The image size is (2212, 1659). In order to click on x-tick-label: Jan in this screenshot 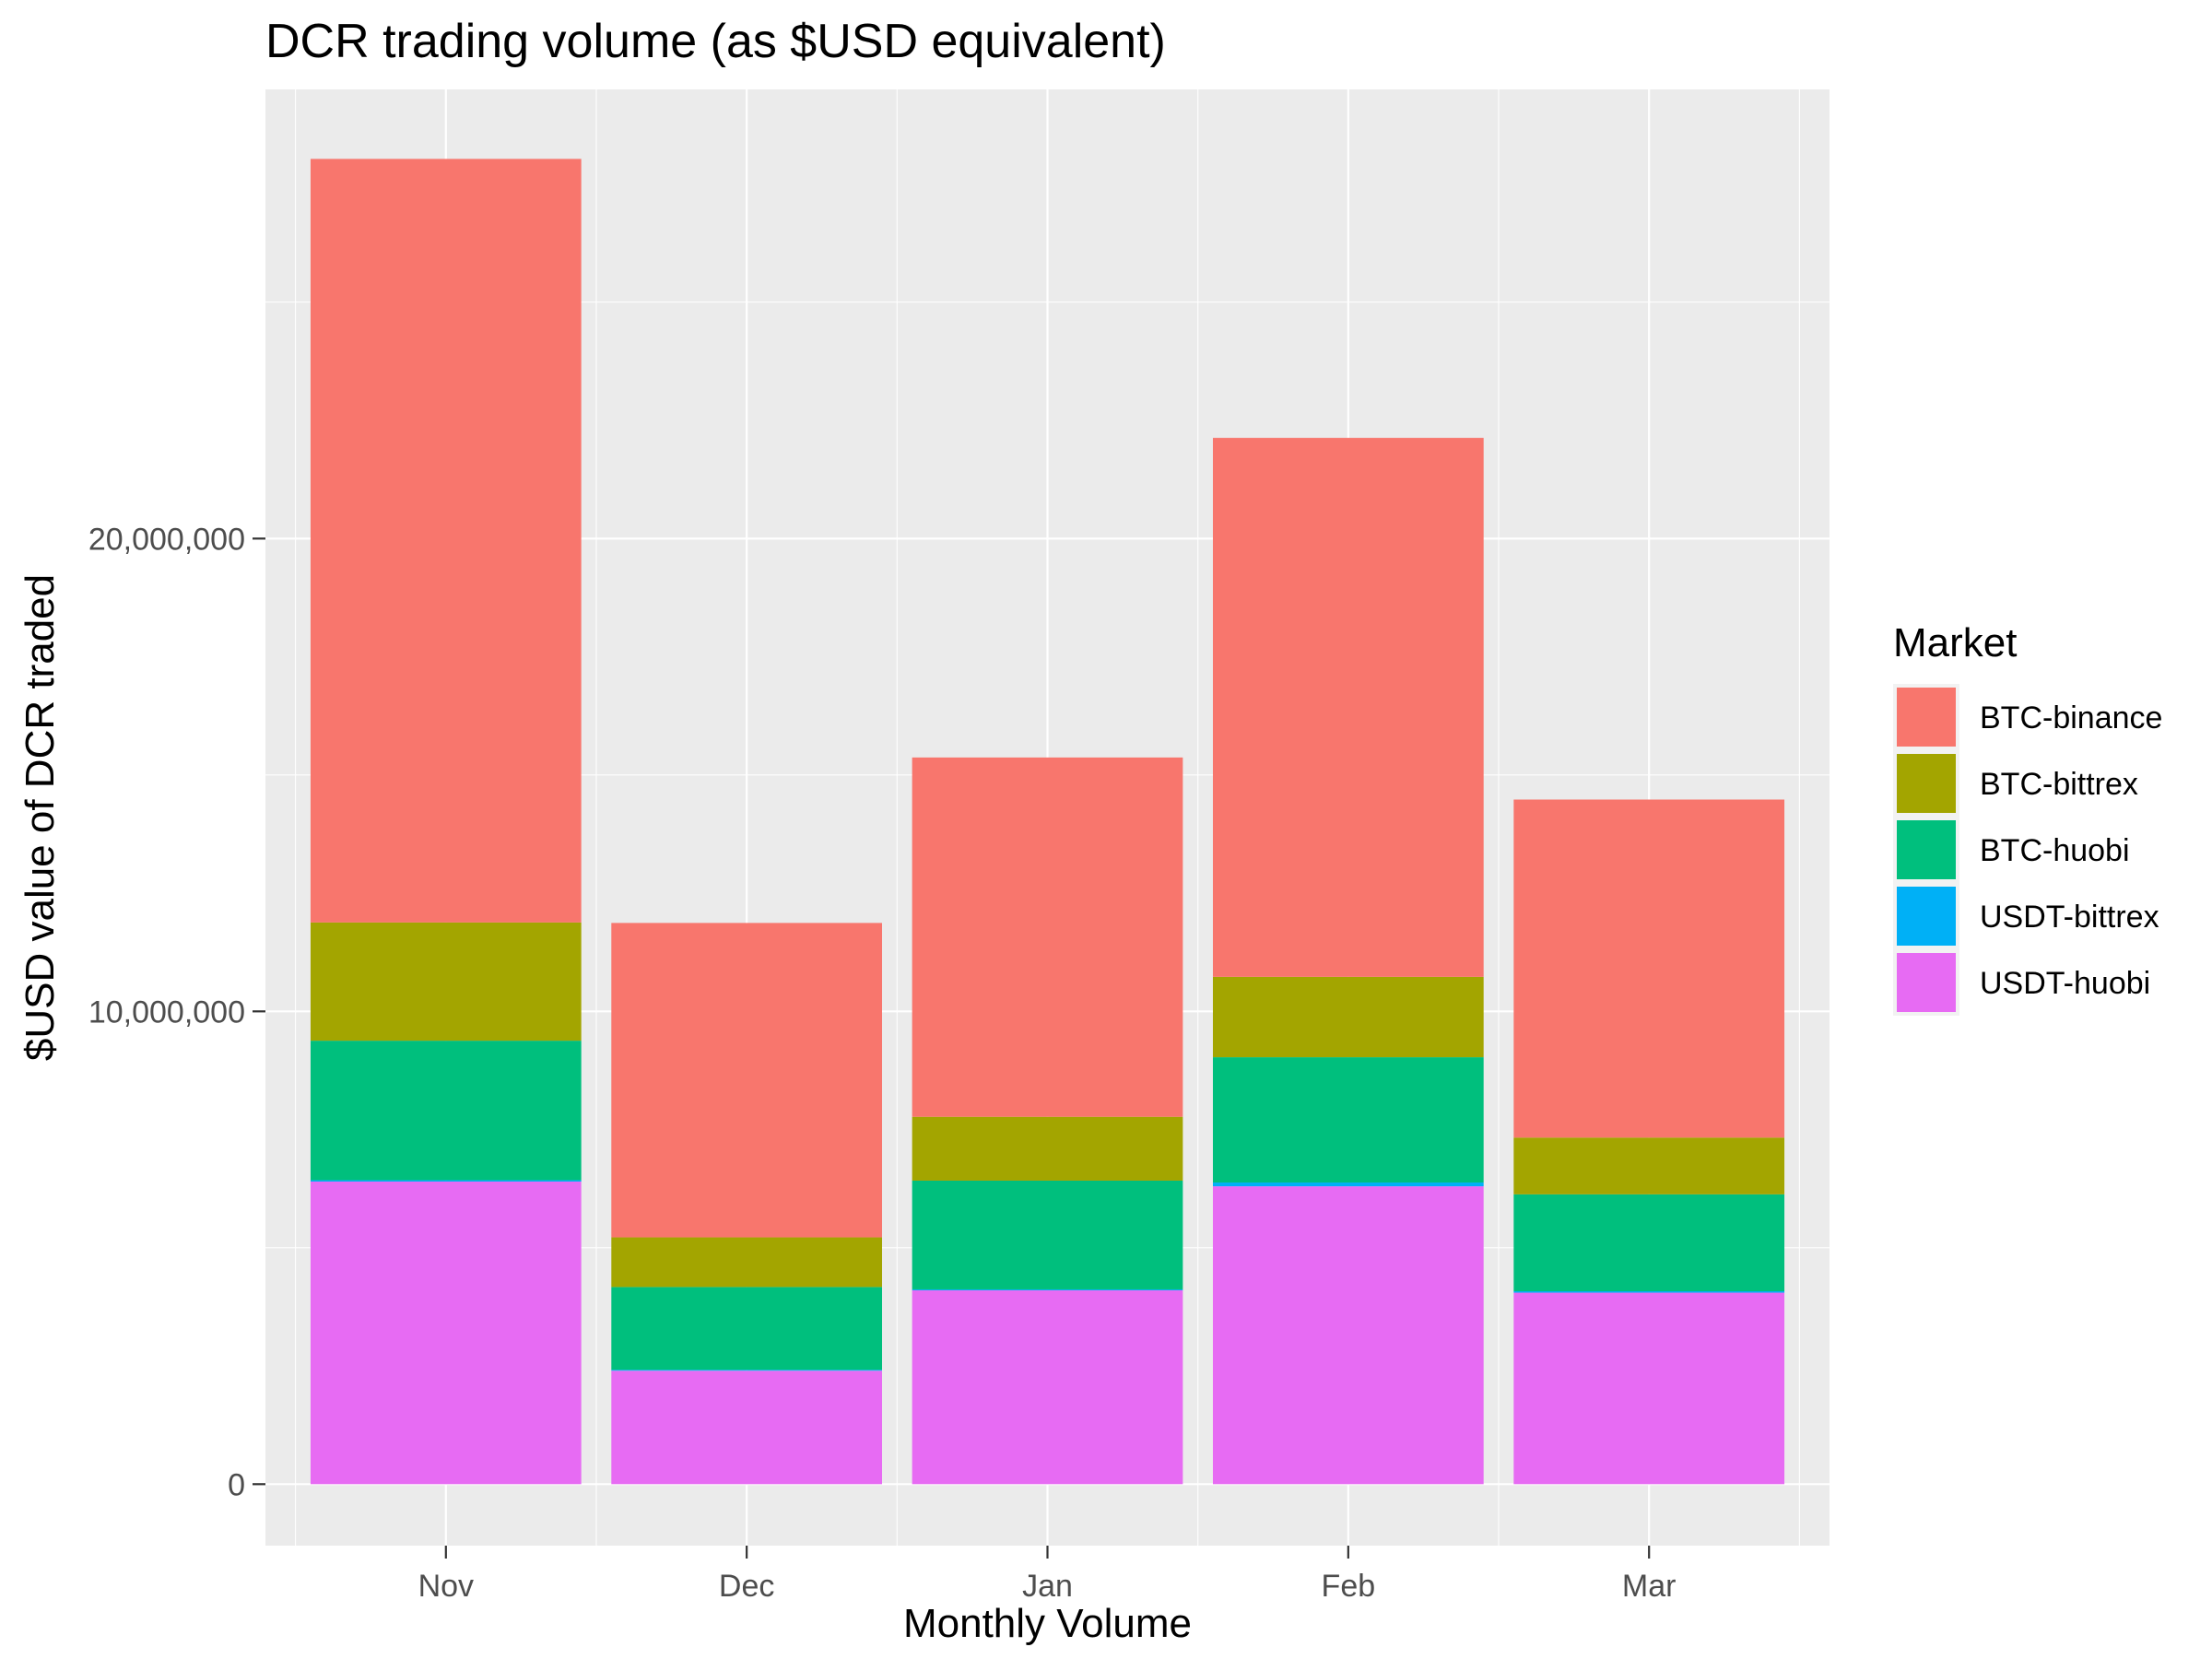, I will do `click(1047, 1586)`.